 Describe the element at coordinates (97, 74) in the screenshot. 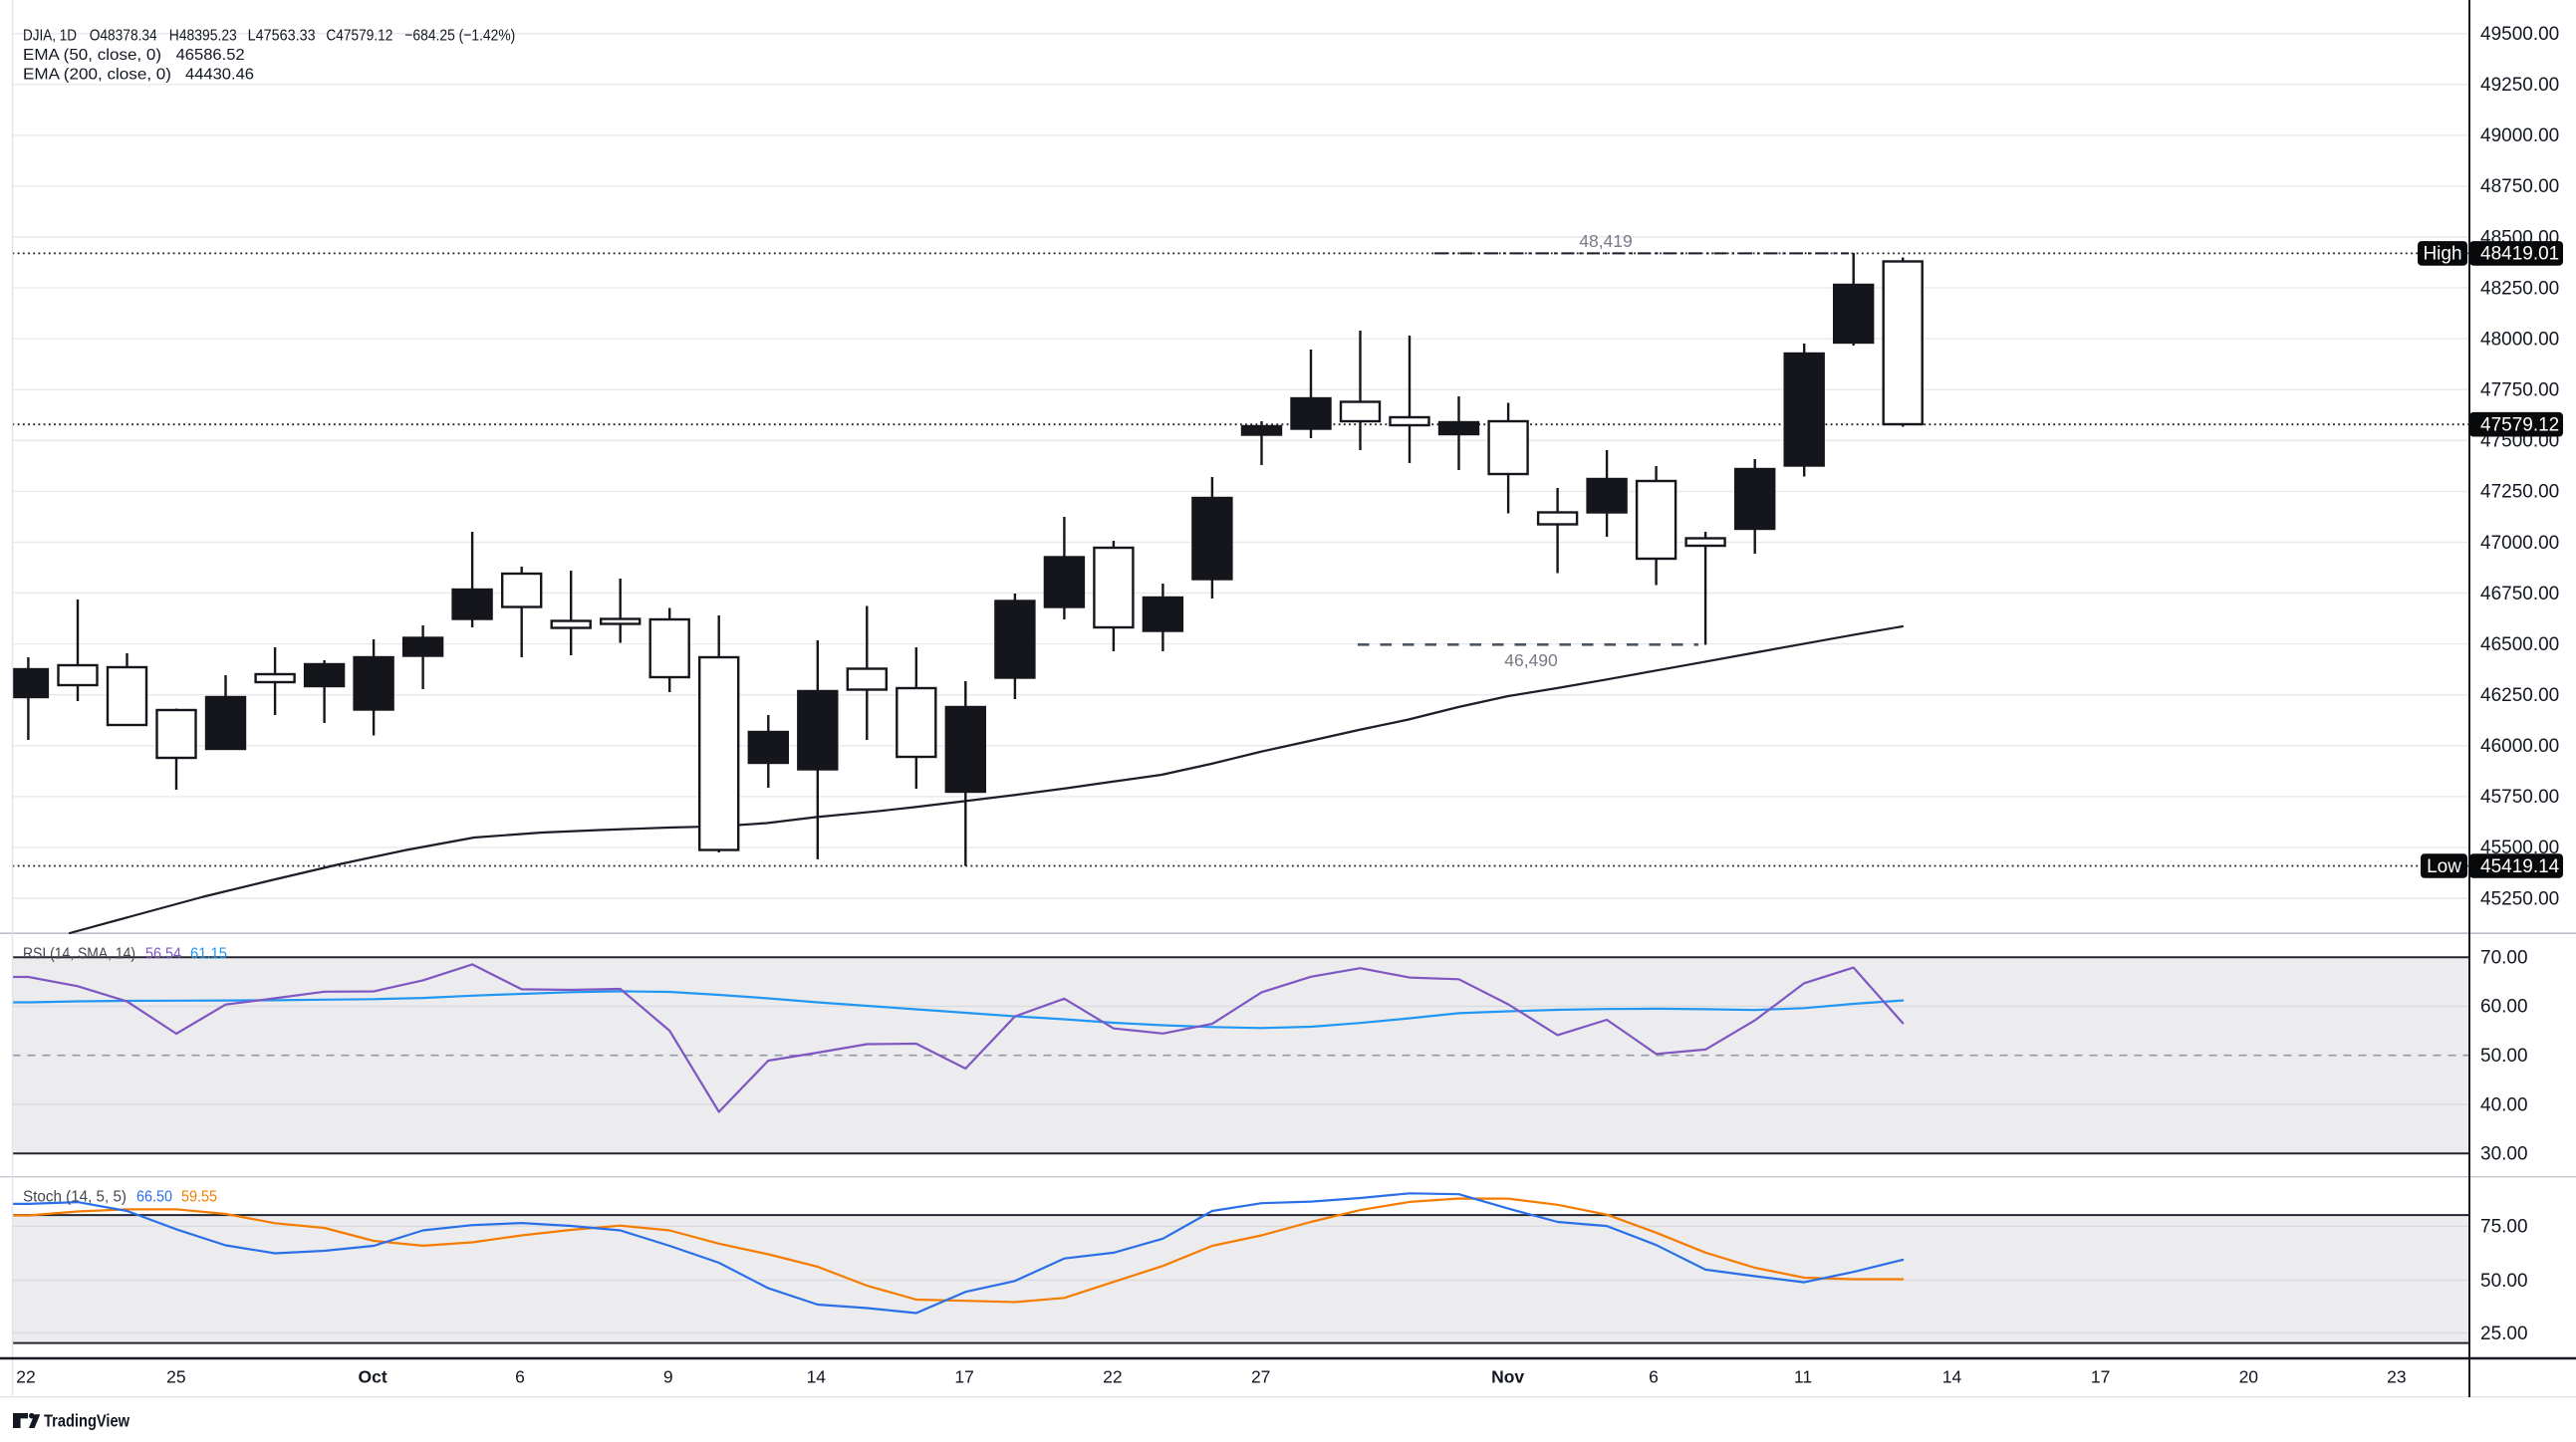

I see `svg-text: EMA (200, close, 0)` at that location.